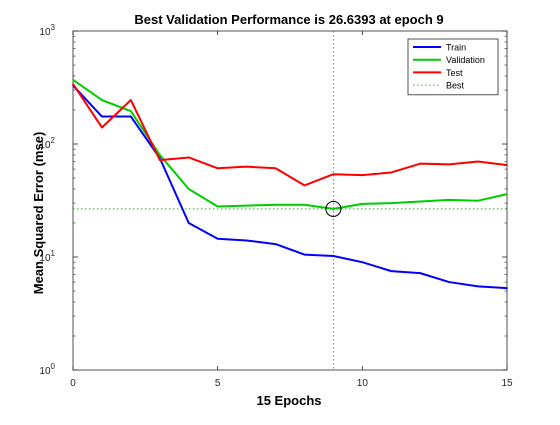 The image size is (560, 425). Describe the element at coordinates (456, 48) in the screenshot. I see `legend-label-train: Train` at that location.